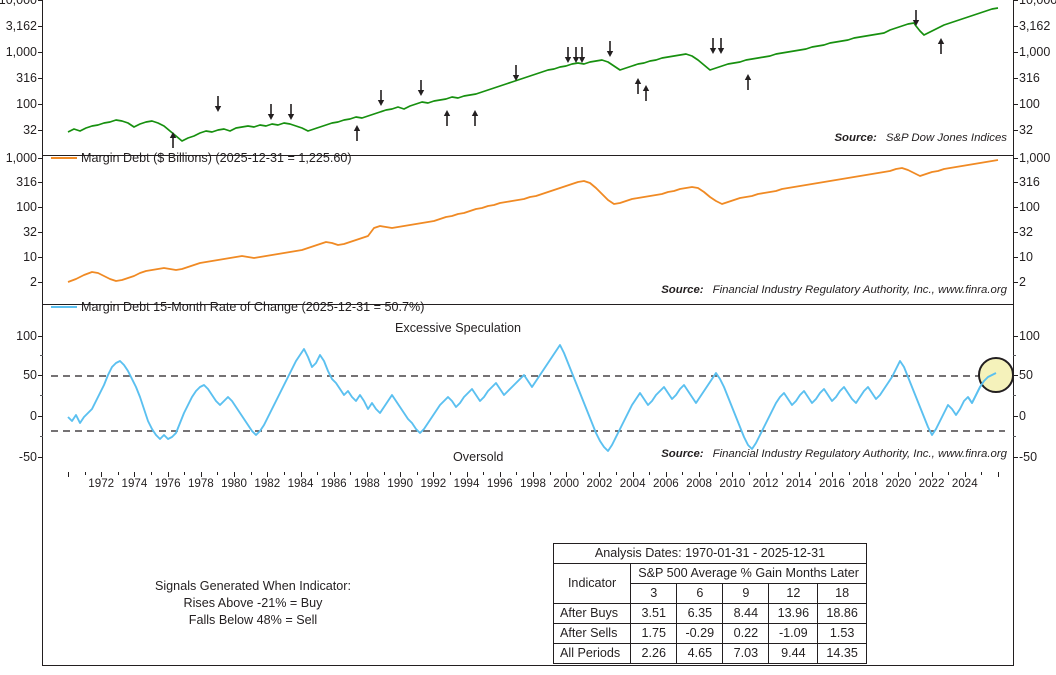 The height and width of the screenshot is (675, 1056). Describe the element at coordinates (1029, 78) in the screenshot. I see `sp500-ytick-right-3: 316` at that location.